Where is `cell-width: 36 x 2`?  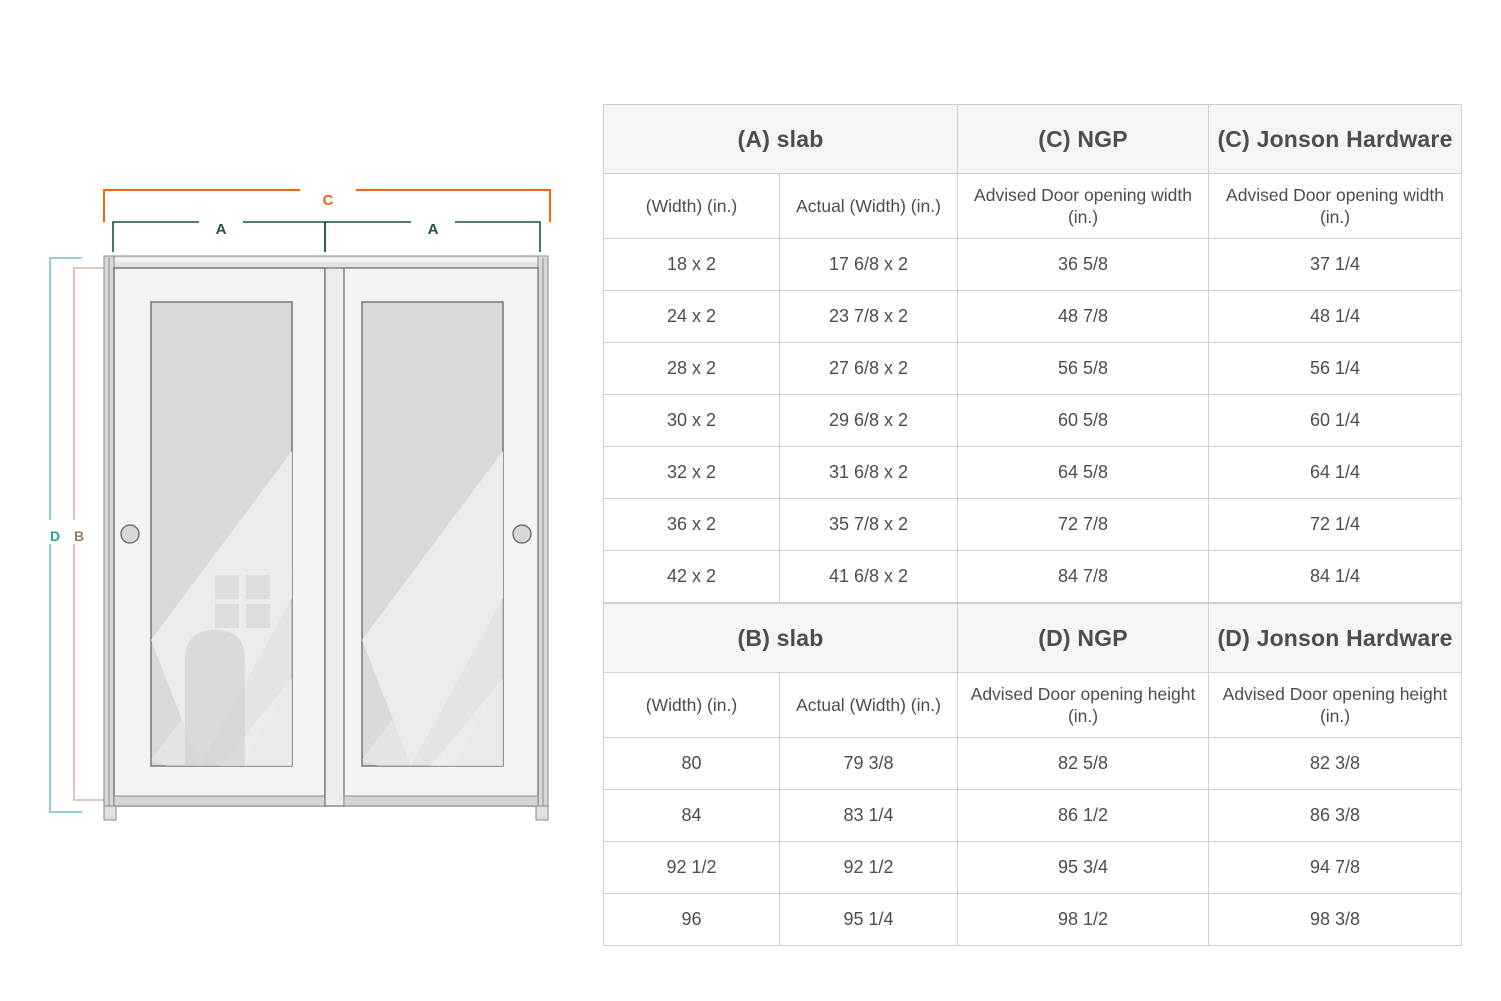
cell-width: 36 x 2 is located at coordinates (691, 524).